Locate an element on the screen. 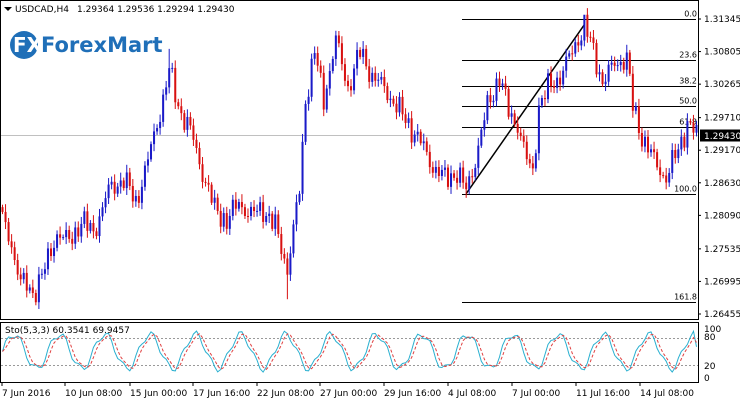 This screenshot has height=401, width=740. forexmart-logo: FX ForexMart is located at coordinates (86, 45).